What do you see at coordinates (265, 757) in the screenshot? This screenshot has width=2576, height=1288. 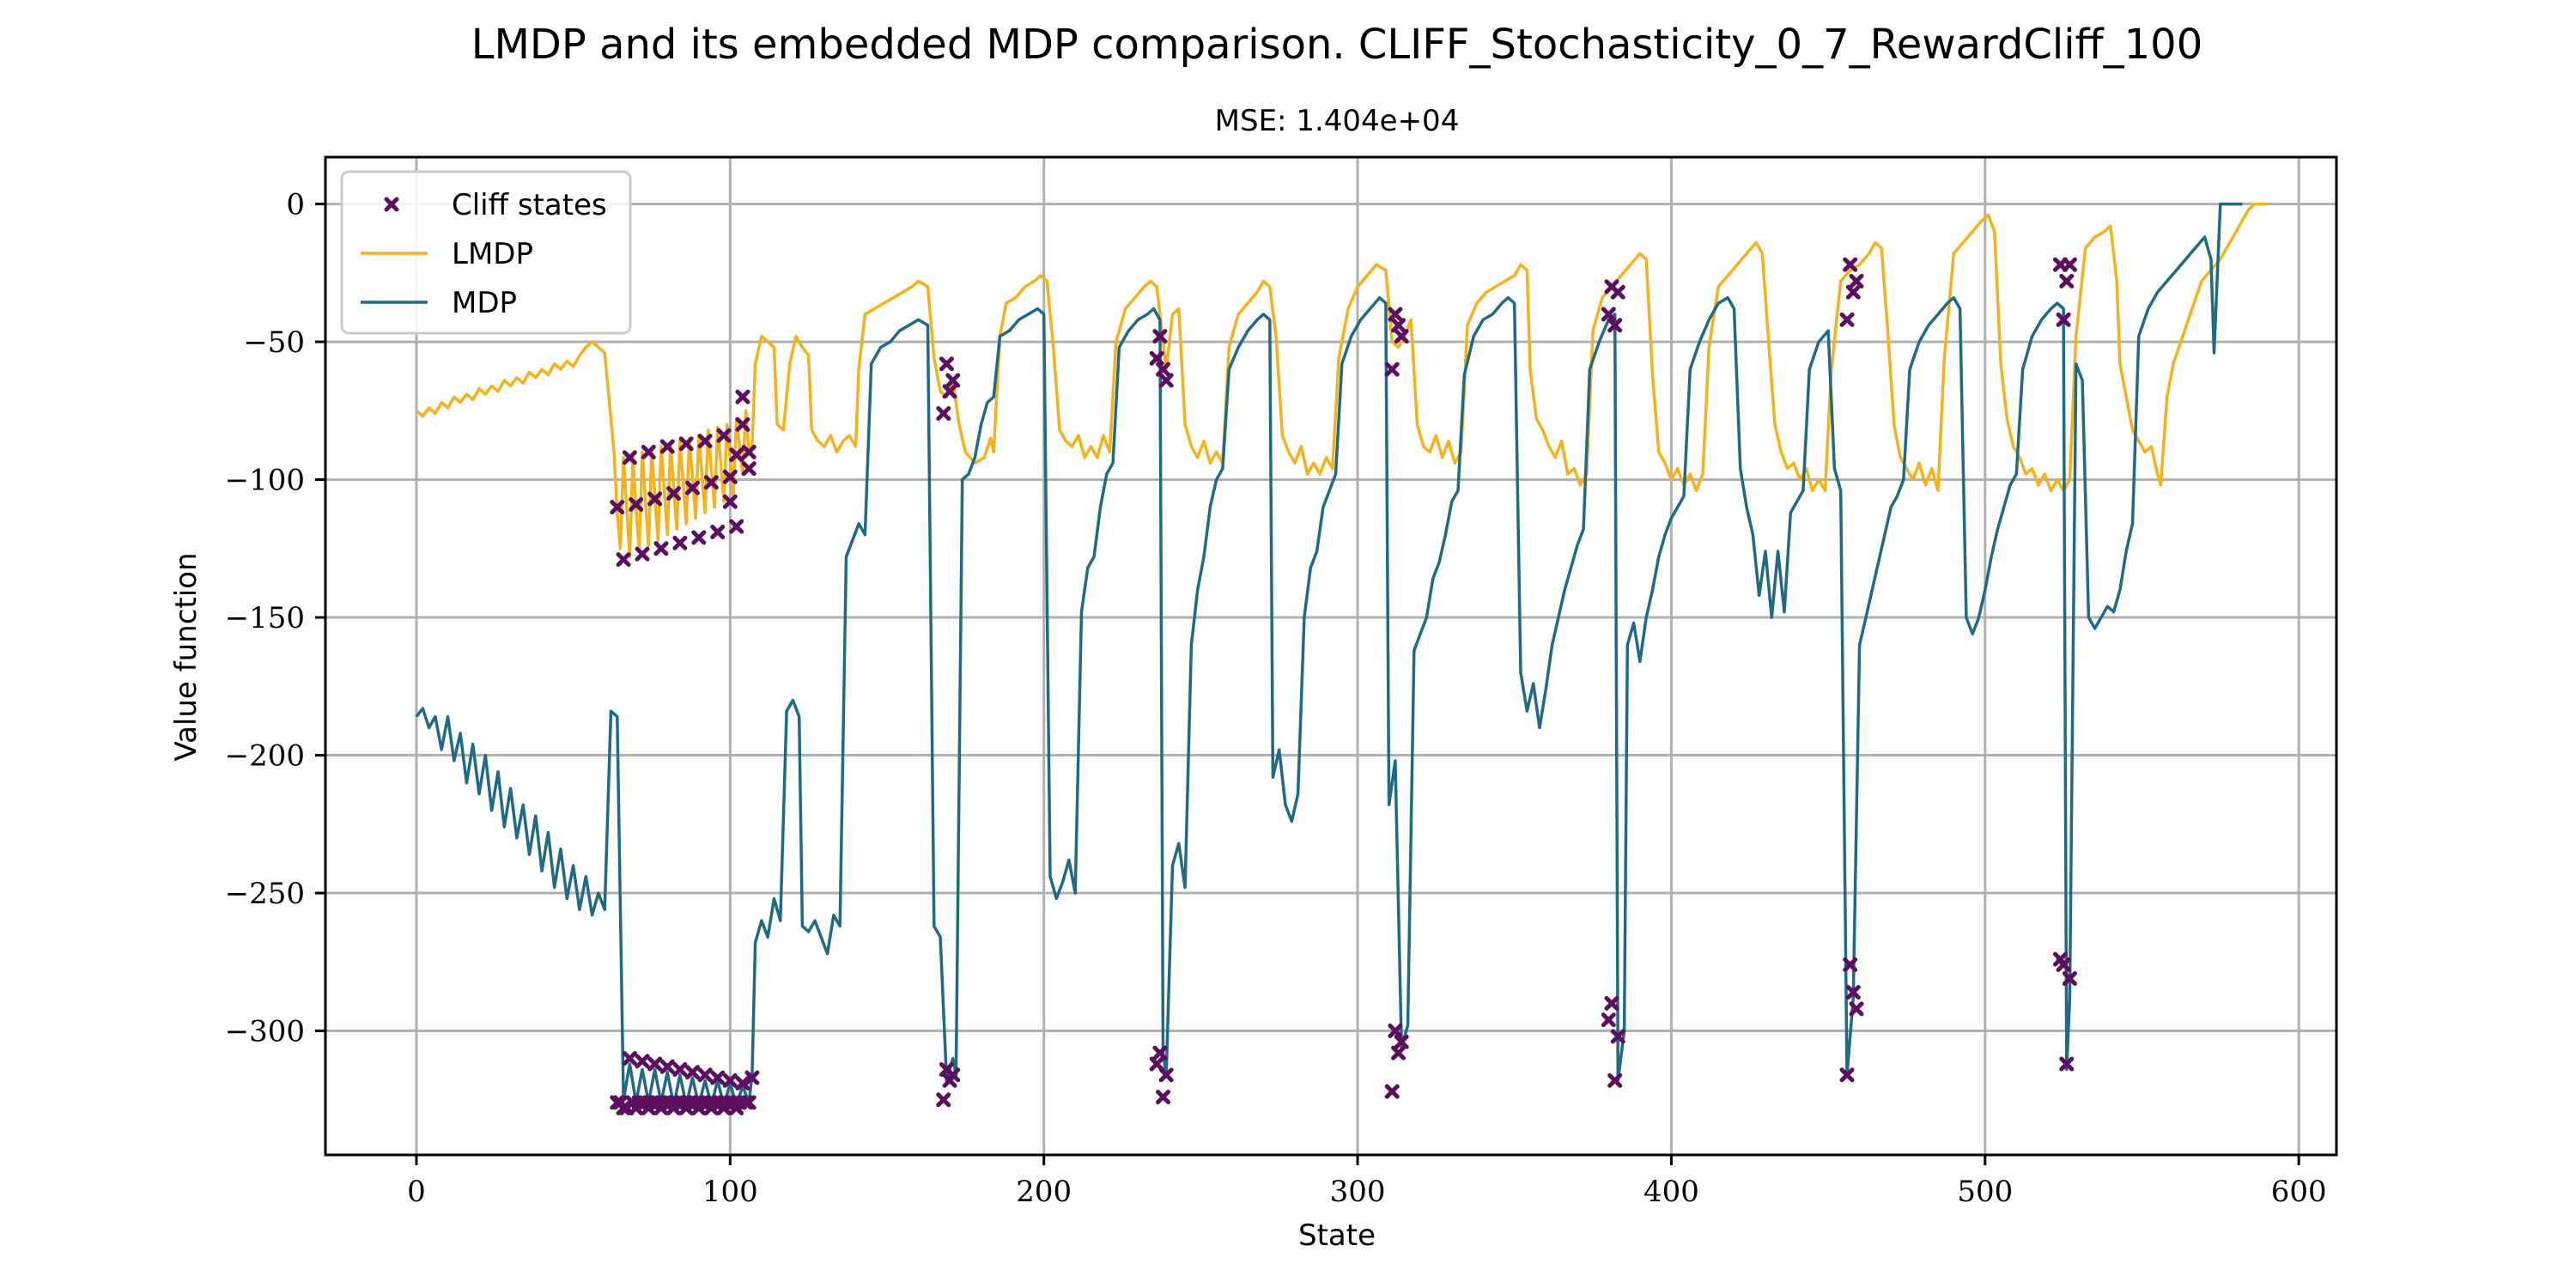 I see `y-tick-label: −200` at bounding box center [265, 757].